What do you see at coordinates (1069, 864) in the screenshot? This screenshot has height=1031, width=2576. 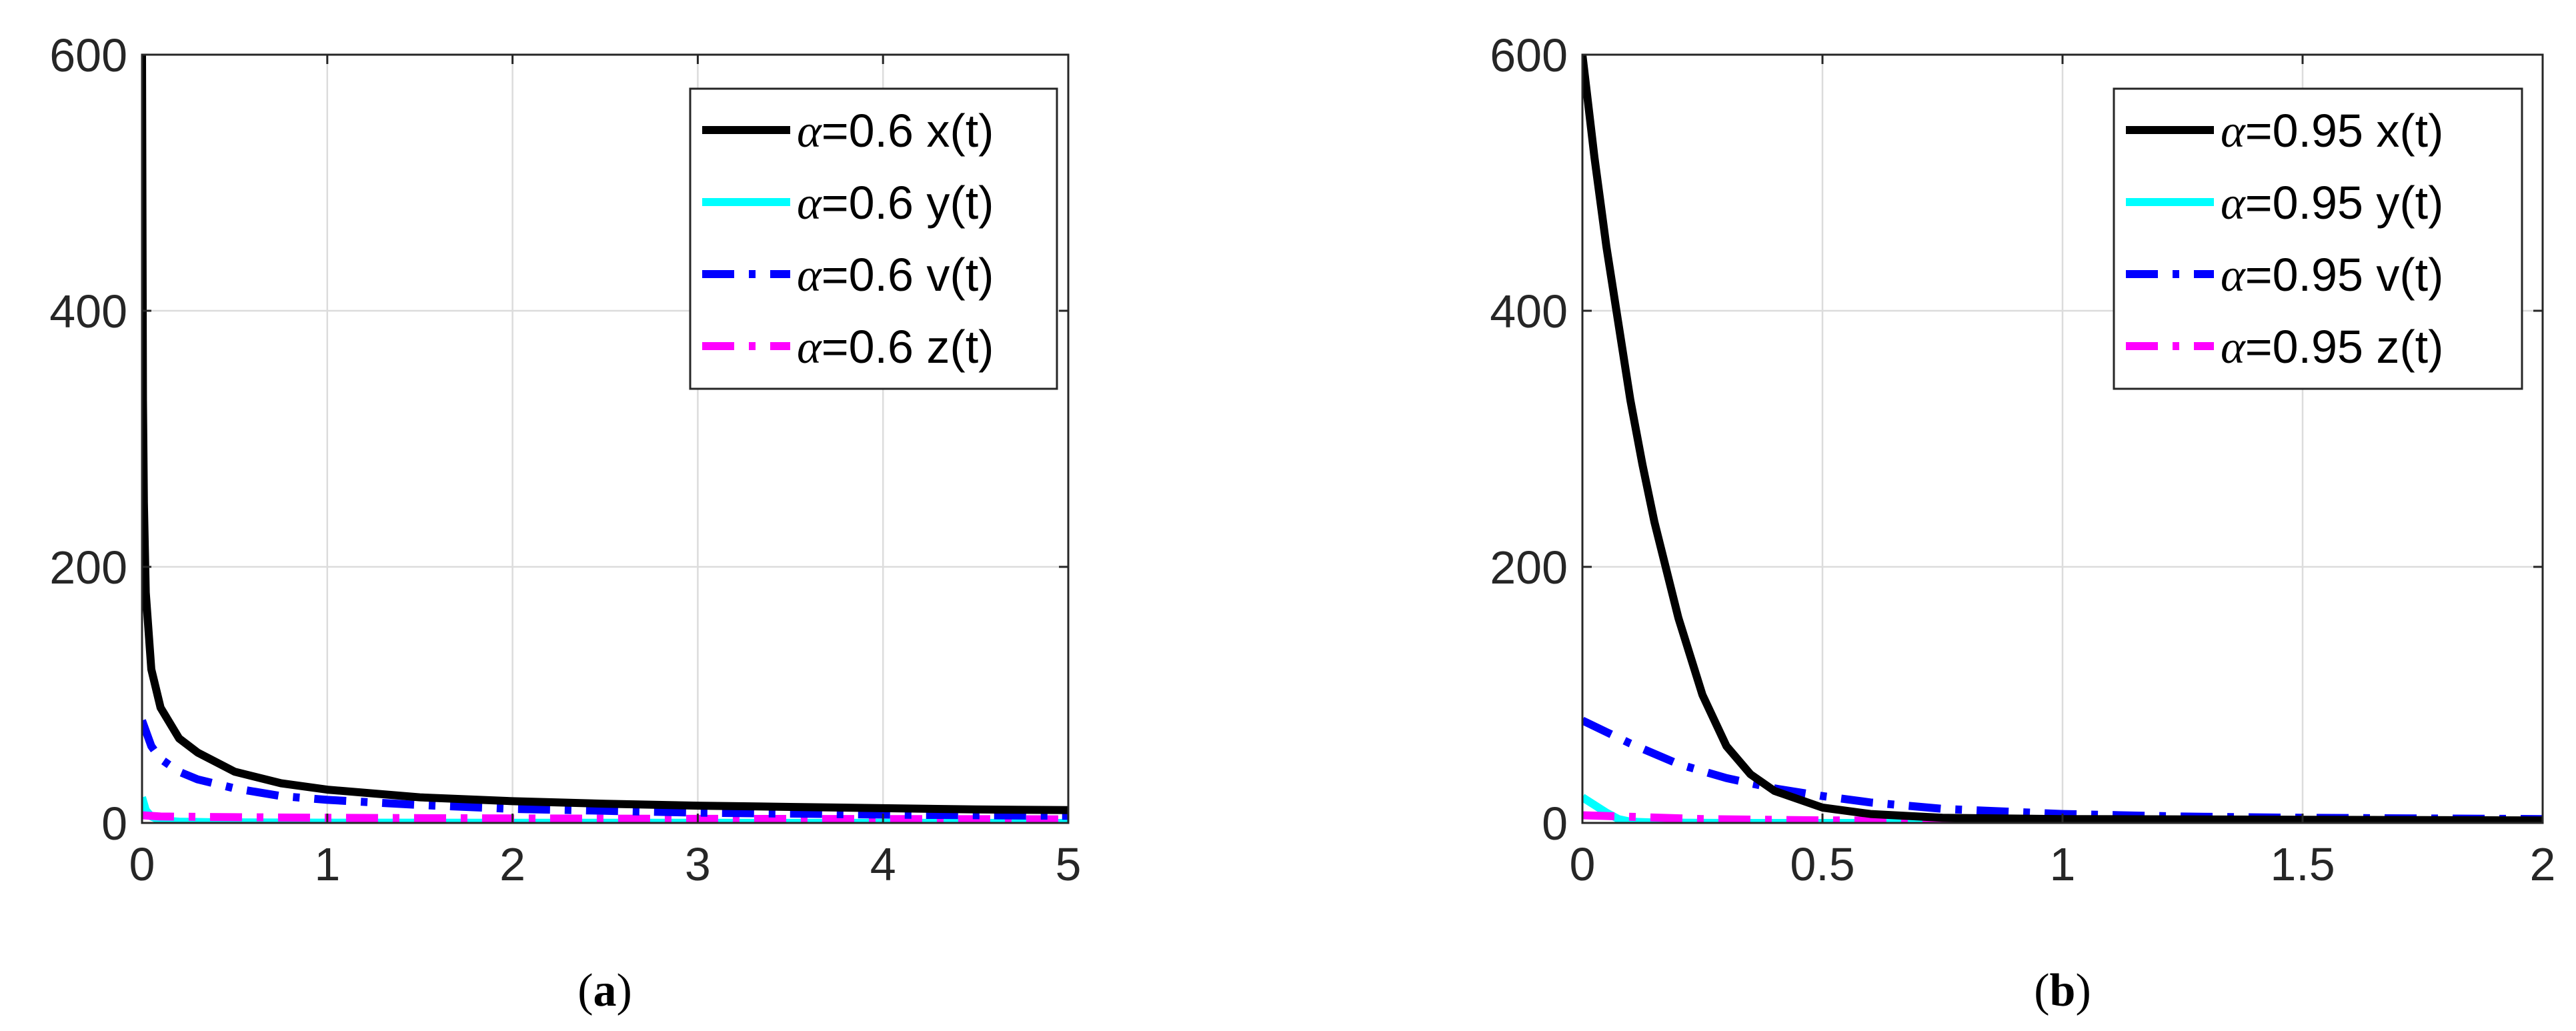 I see `x-tick-label: 5` at bounding box center [1069, 864].